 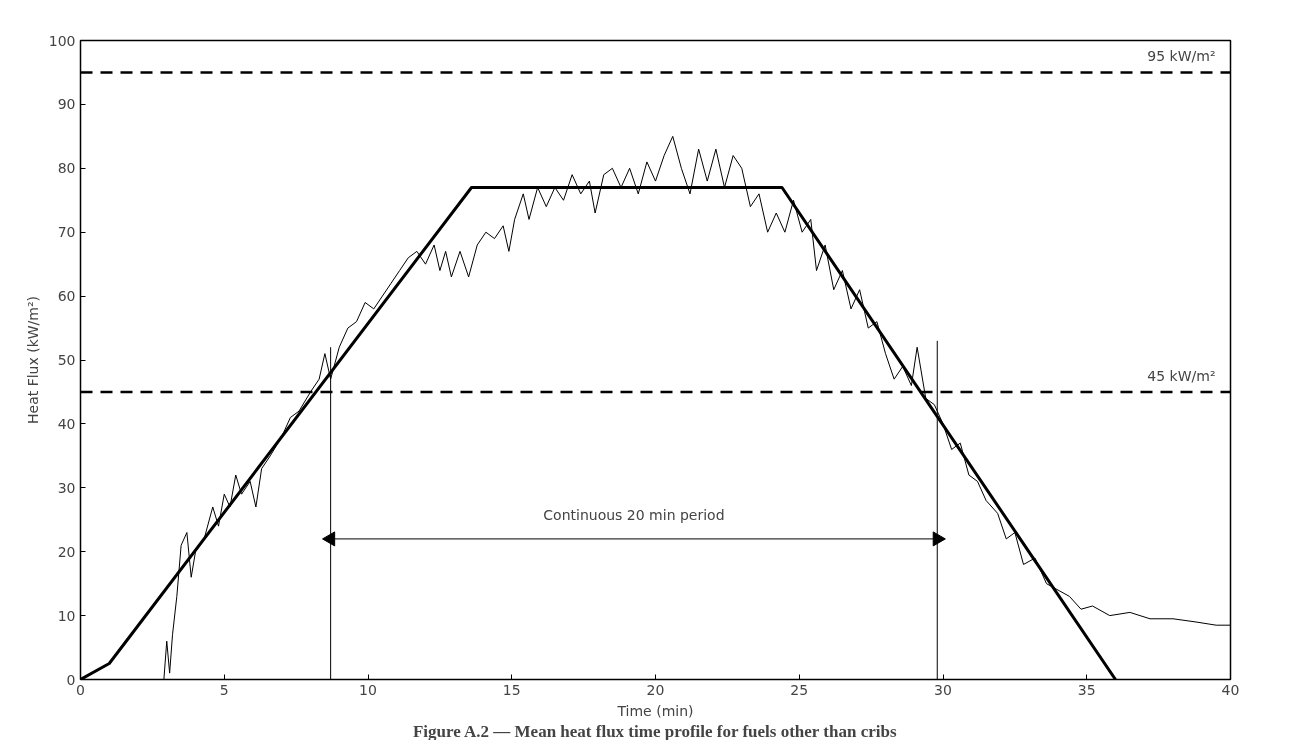 I want to click on x-tick-label: 10, so click(x=368, y=689).